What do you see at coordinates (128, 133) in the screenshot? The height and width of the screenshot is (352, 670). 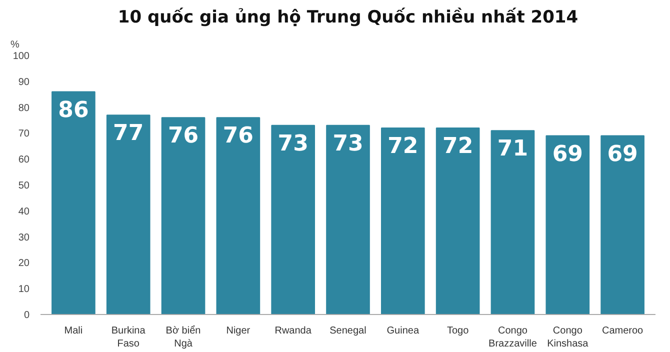 I see `data-label: 77` at bounding box center [128, 133].